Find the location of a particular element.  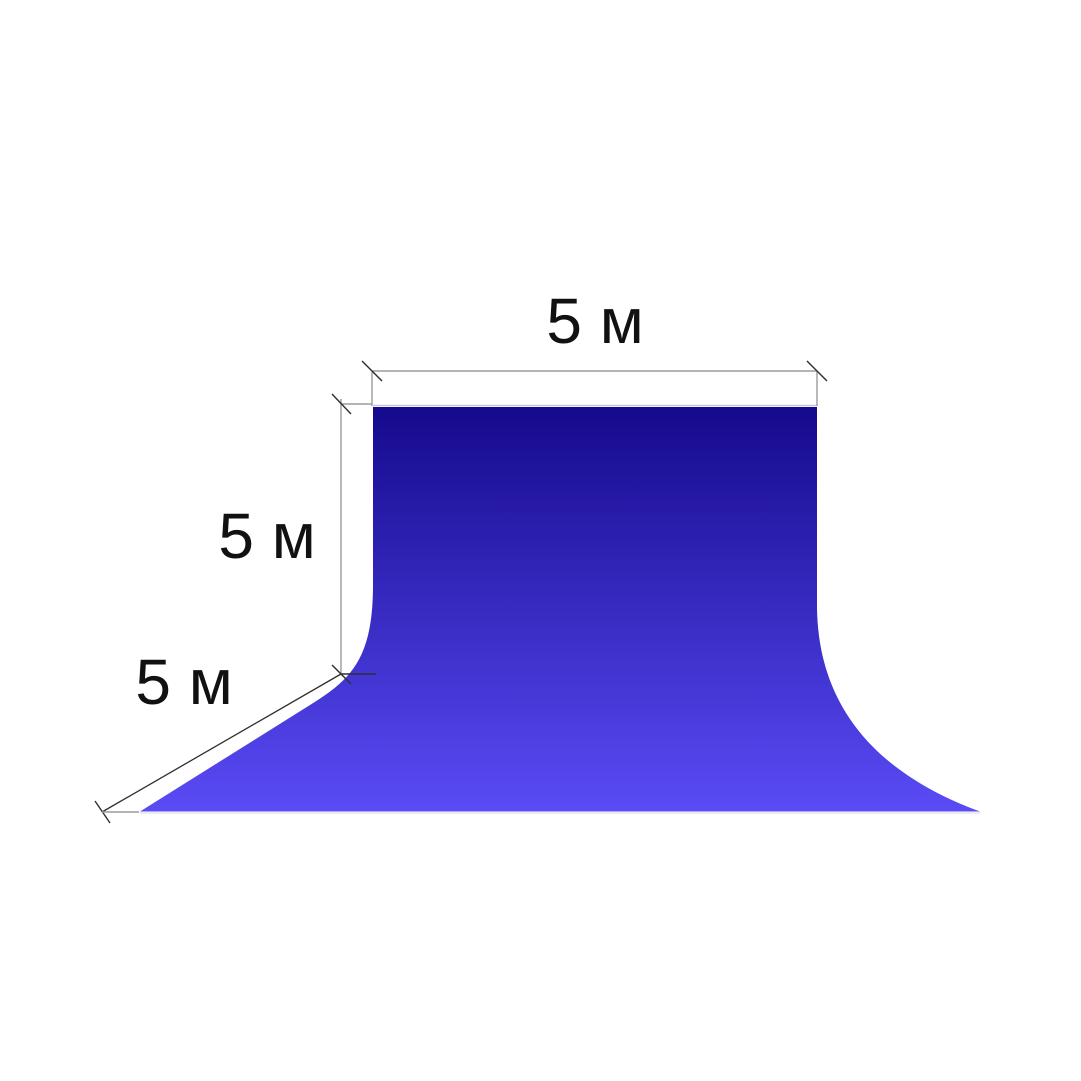

depth-dimension is located at coordinates (218, 748).